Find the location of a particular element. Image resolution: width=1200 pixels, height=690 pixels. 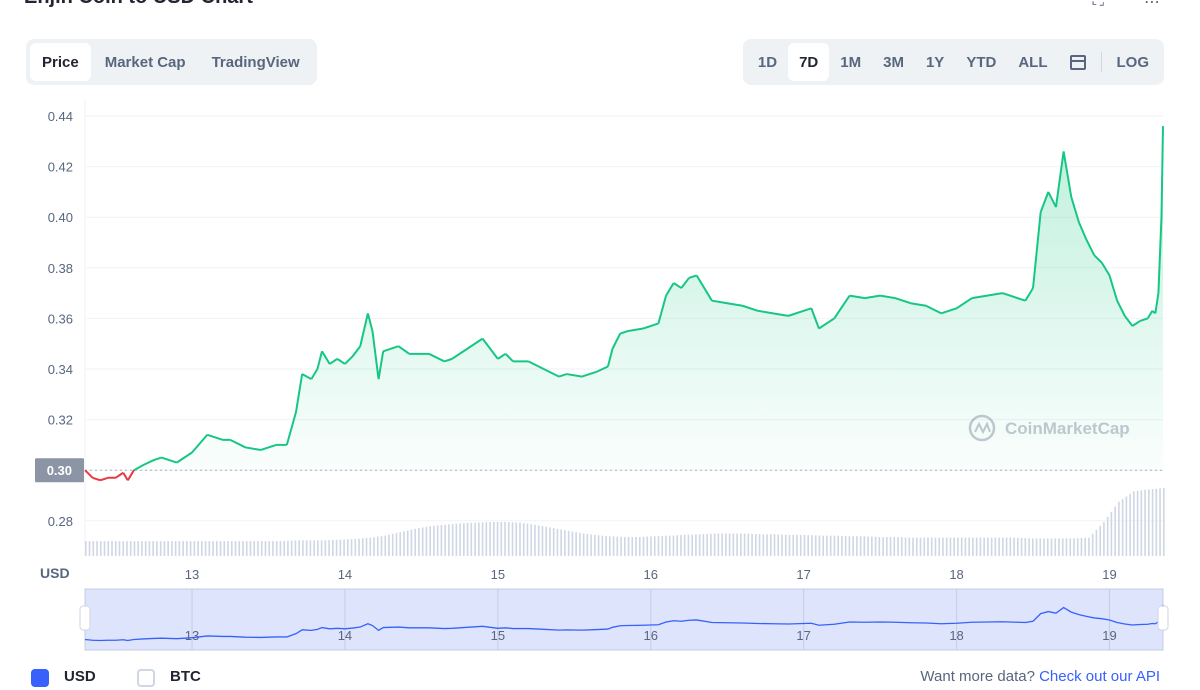

date-range-button is located at coordinates (1078, 62).